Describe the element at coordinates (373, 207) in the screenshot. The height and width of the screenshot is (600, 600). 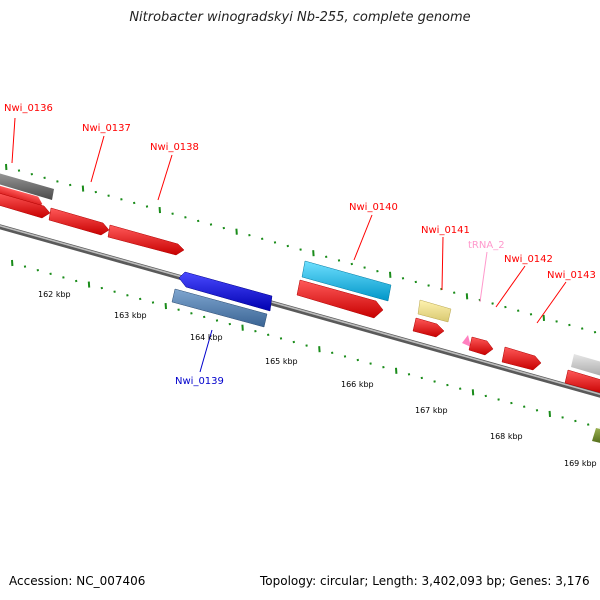
I see `label-nwi-0140: Nwi_0140` at that location.